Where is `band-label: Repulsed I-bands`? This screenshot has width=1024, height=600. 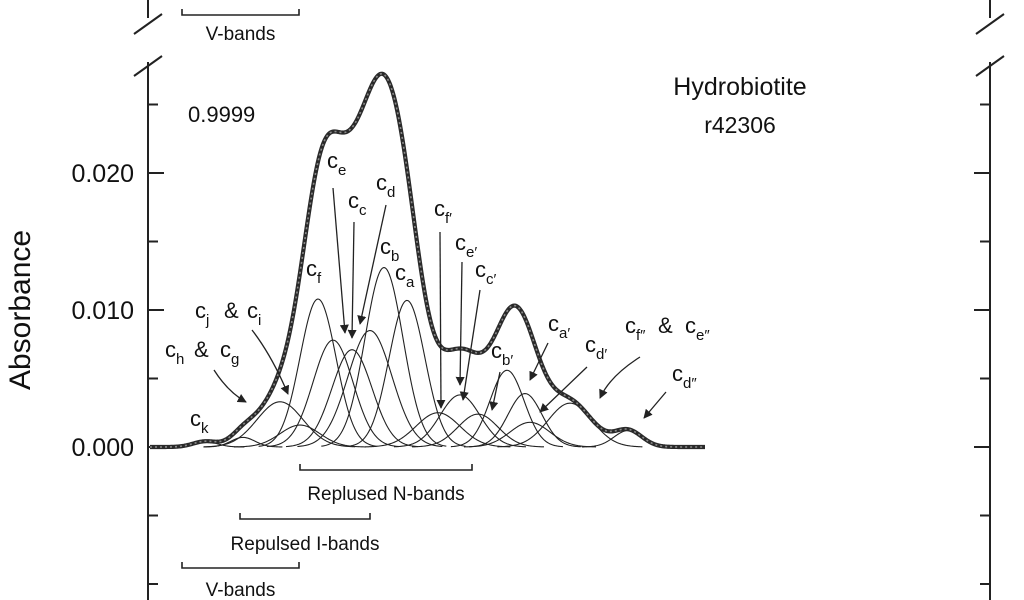
band-label: Repulsed I-bands is located at coordinates (305, 544).